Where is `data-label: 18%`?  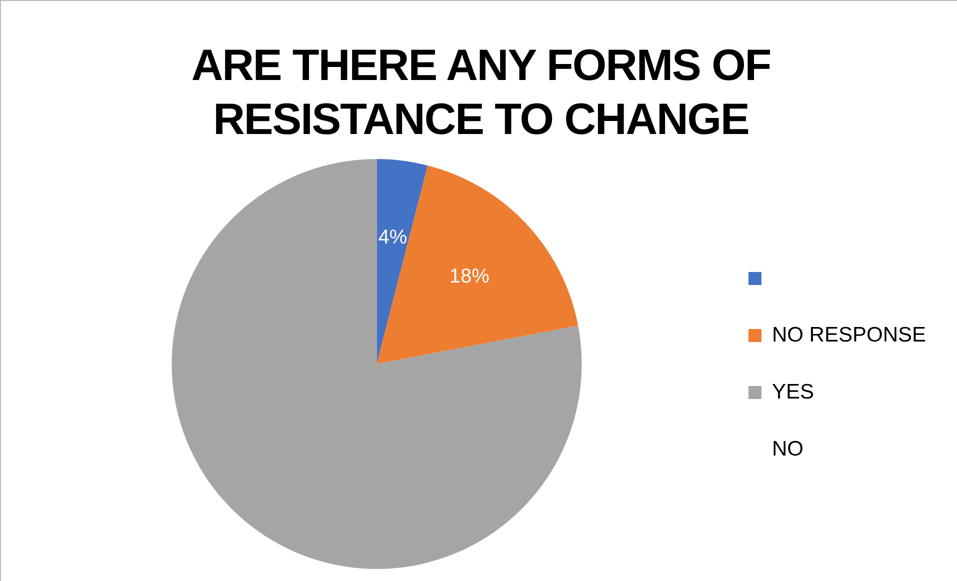 data-label: 18% is located at coordinates (469, 277).